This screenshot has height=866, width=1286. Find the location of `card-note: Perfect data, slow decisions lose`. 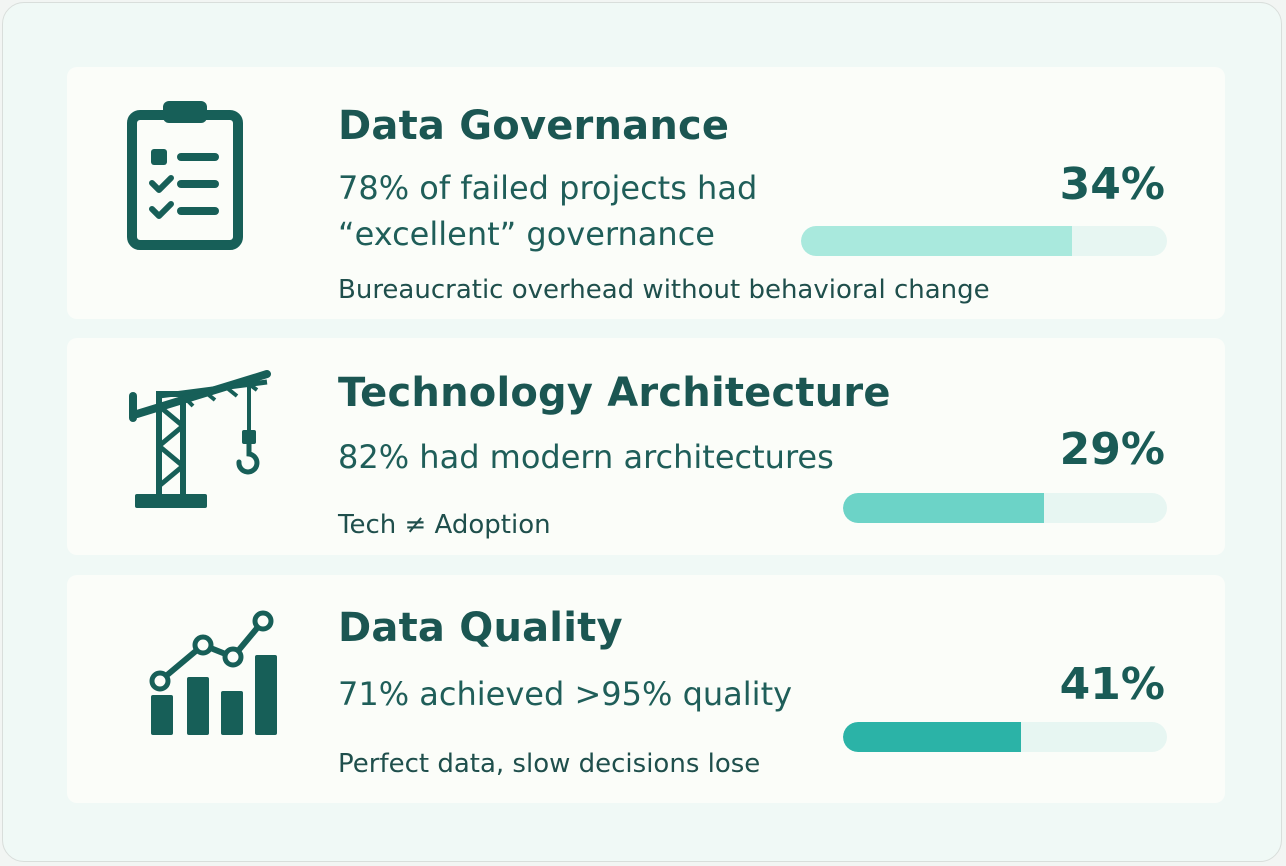

card-note: Perfect data, slow decisions lose is located at coordinates (549, 764).